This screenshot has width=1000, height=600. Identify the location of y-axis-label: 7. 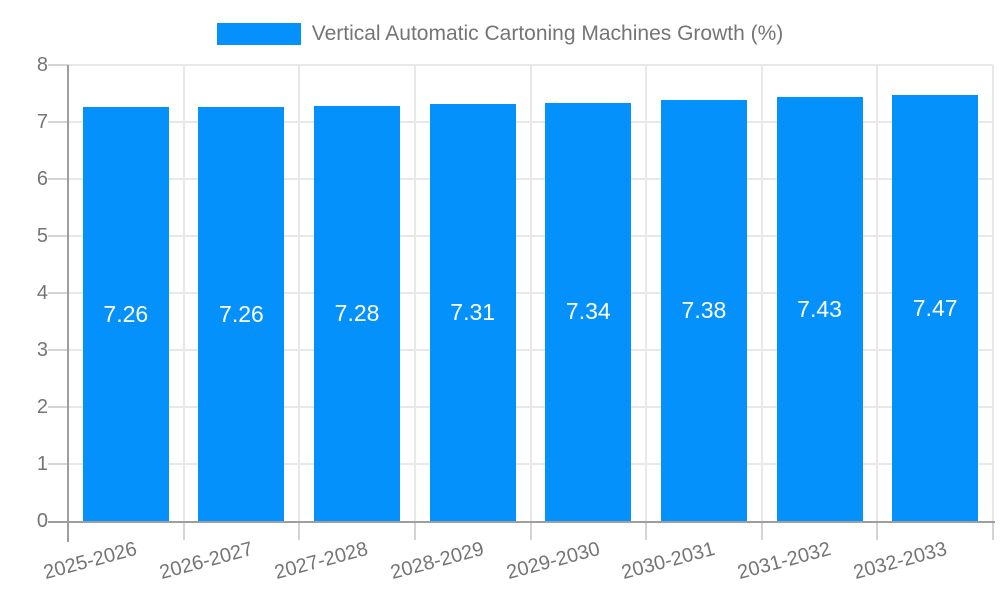
(42, 122).